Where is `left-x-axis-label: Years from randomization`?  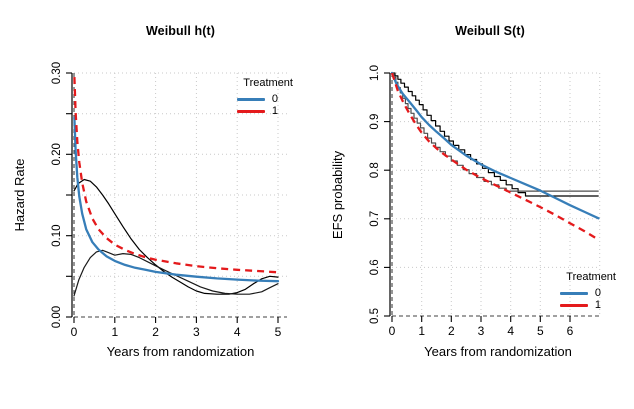 left-x-axis-label: Years from randomization is located at coordinates (180, 351).